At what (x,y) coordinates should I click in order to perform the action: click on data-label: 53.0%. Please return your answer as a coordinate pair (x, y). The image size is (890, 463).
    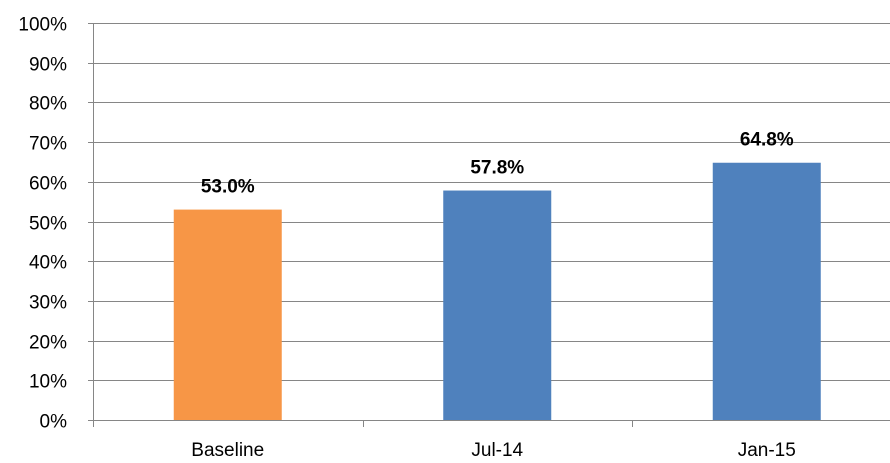
    Looking at the image, I should click on (228, 187).